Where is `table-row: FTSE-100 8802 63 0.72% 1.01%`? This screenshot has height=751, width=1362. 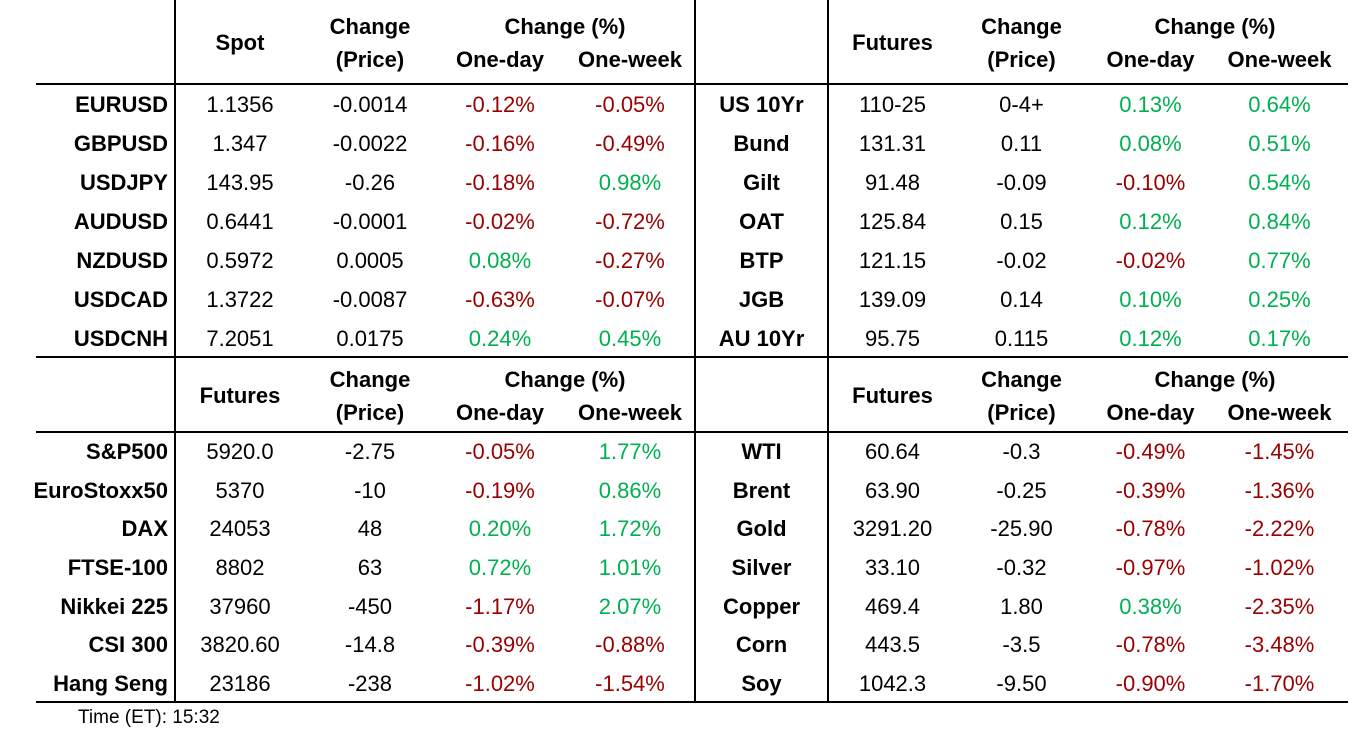
table-row: FTSE-100 8802 63 0.72% 1.01% is located at coordinates (347, 568).